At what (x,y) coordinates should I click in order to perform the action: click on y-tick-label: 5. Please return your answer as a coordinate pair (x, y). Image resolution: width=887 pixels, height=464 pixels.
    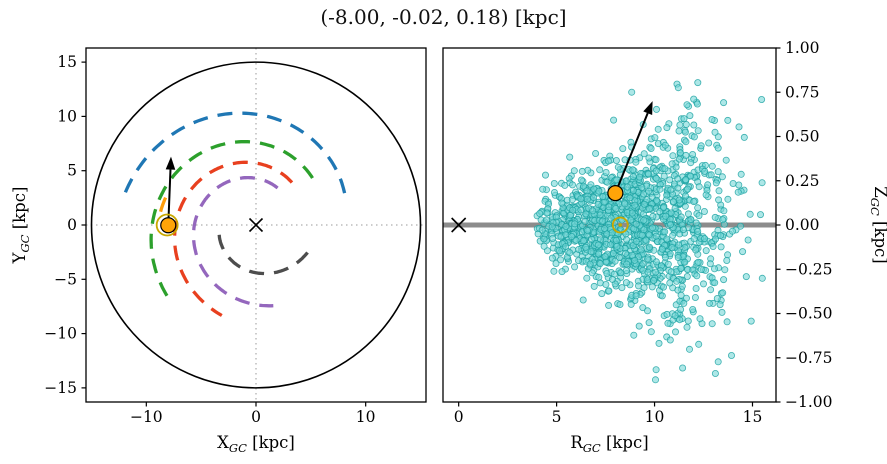
    Looking at the image, I should click on (72, 171).